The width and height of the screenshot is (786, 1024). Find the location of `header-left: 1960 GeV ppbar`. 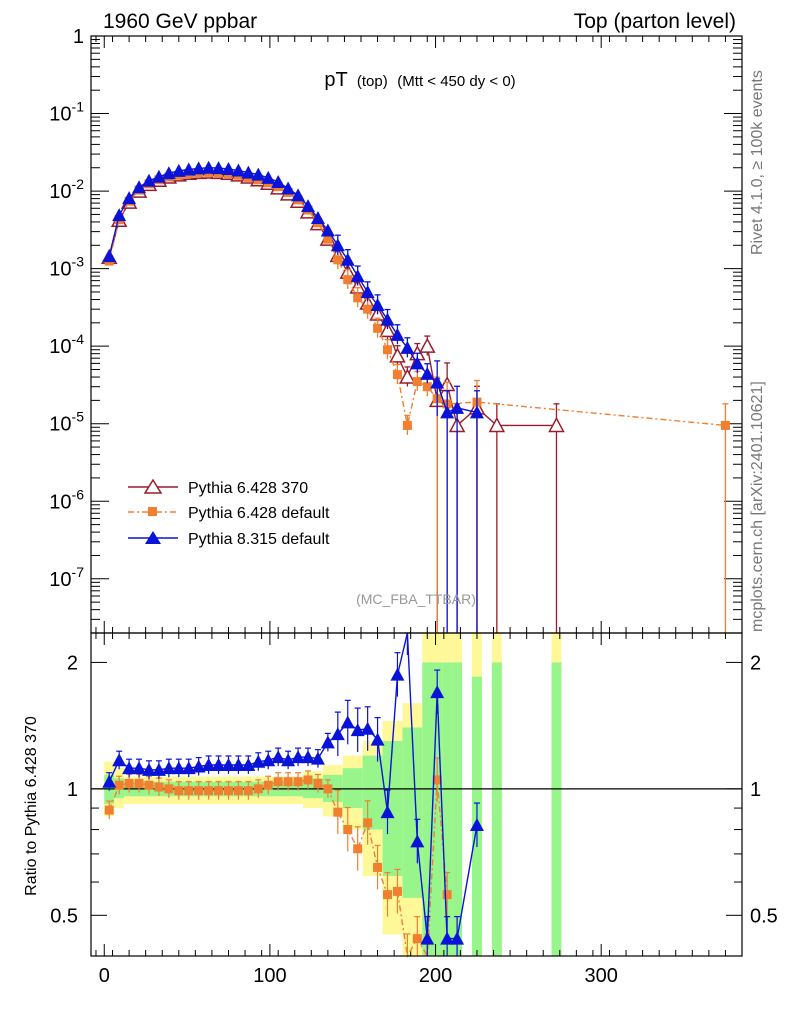

header-left: 1960 GeV ppbar is located at coordinates (180, 21).